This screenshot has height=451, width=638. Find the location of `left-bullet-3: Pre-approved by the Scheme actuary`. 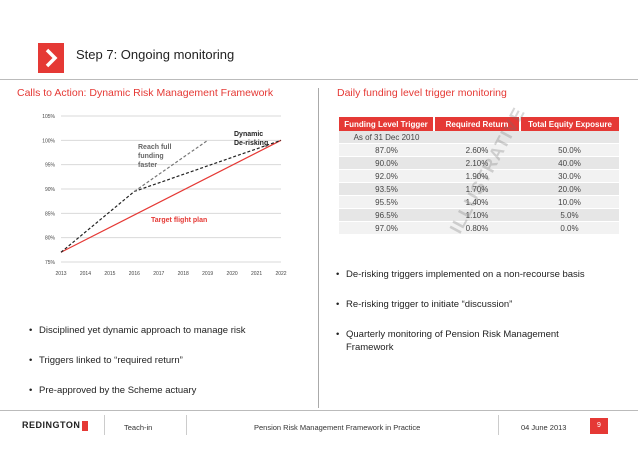

left-bullet-3: Pre-approved by the Scheme actuary is located at coordinates (112, 390).